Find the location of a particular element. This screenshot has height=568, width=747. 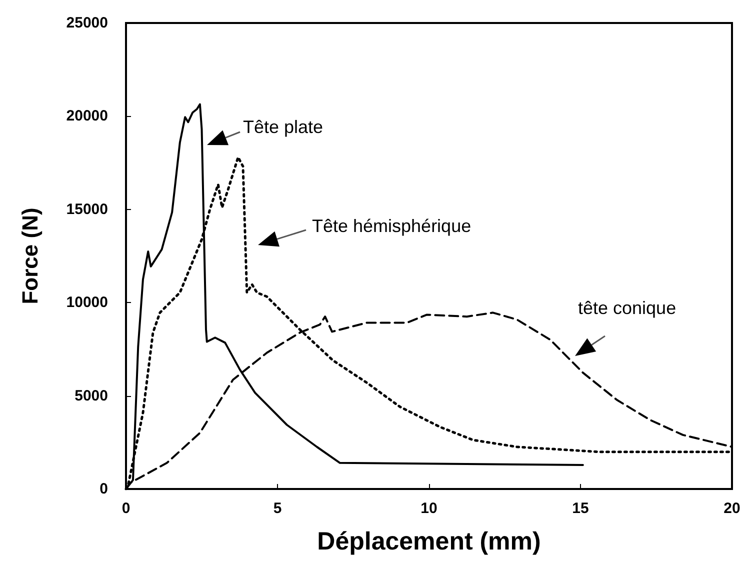

x-tick-label: 20 is located at coordinates (732, 508).